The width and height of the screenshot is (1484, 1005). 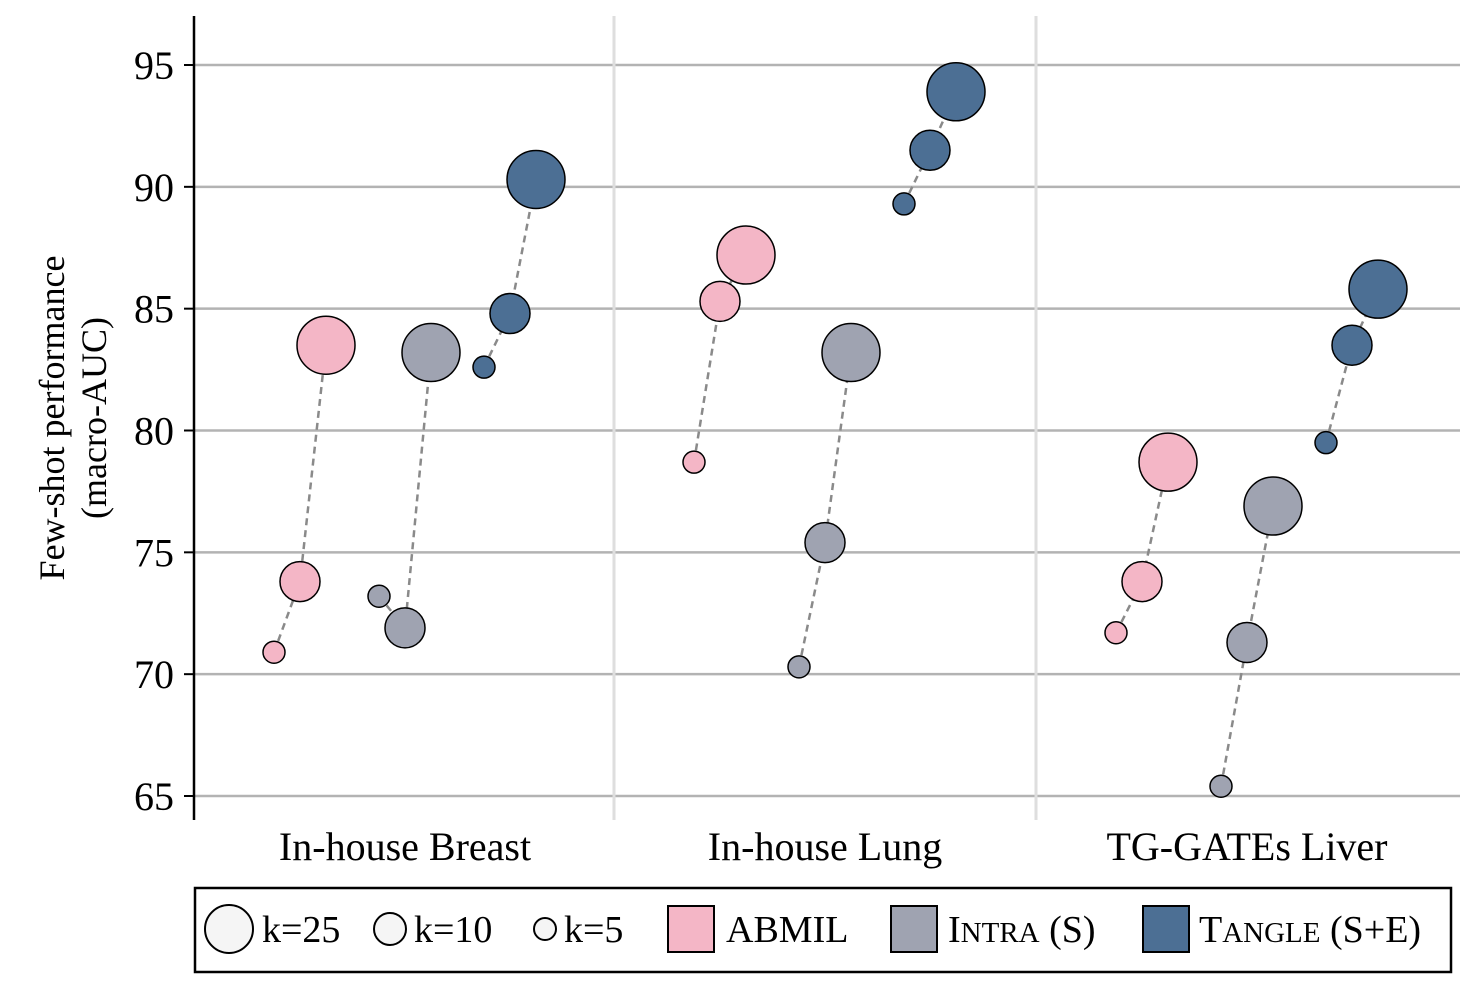 What do you see at coordinates (154, 65) in the screenshot?
I see `y-tick-label: 95` at bounding box center [154, 65].